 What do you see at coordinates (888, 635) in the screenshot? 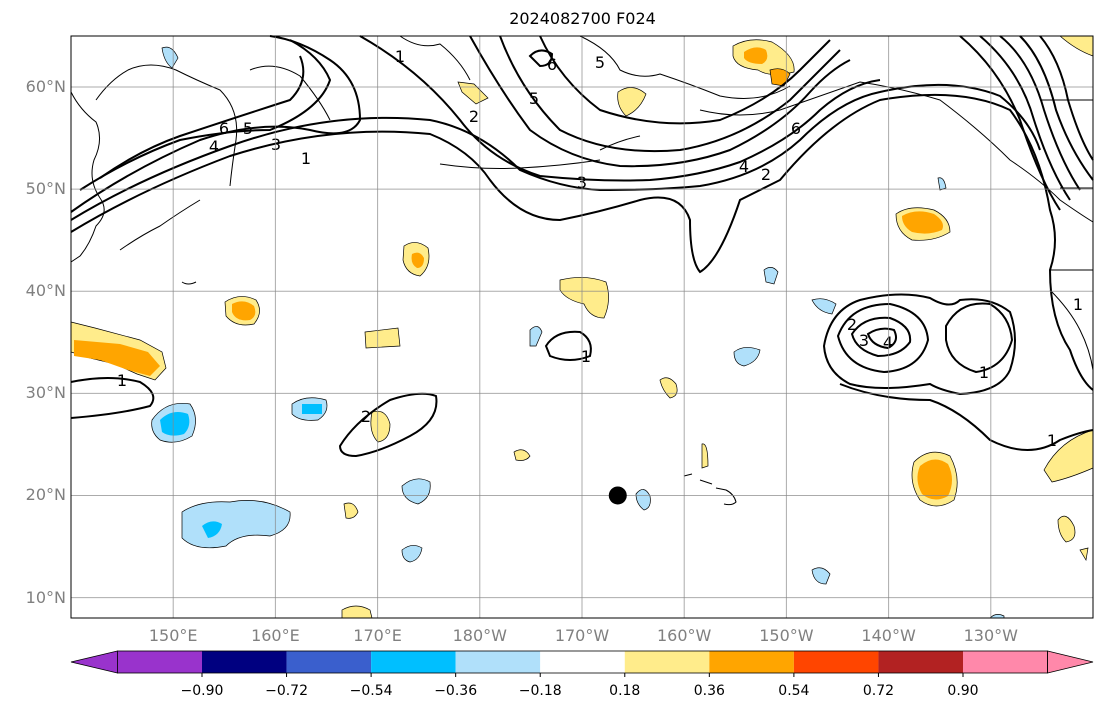
I see `lon-tick-label: 140°W` at bounding box center [888, 635].